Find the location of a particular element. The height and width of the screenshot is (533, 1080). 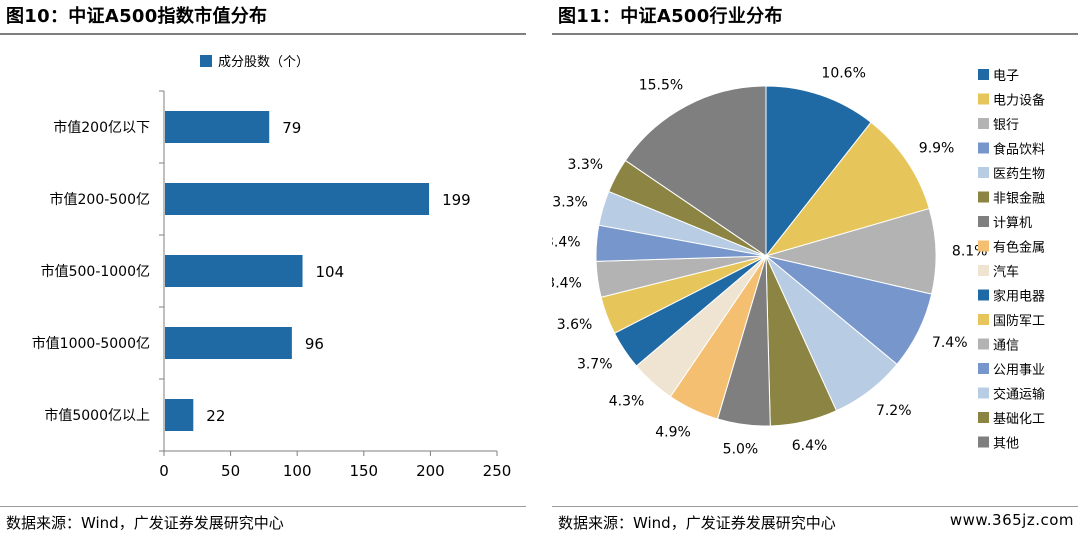

legend-label: 交通运输 is located at coordinates (1019, 395).